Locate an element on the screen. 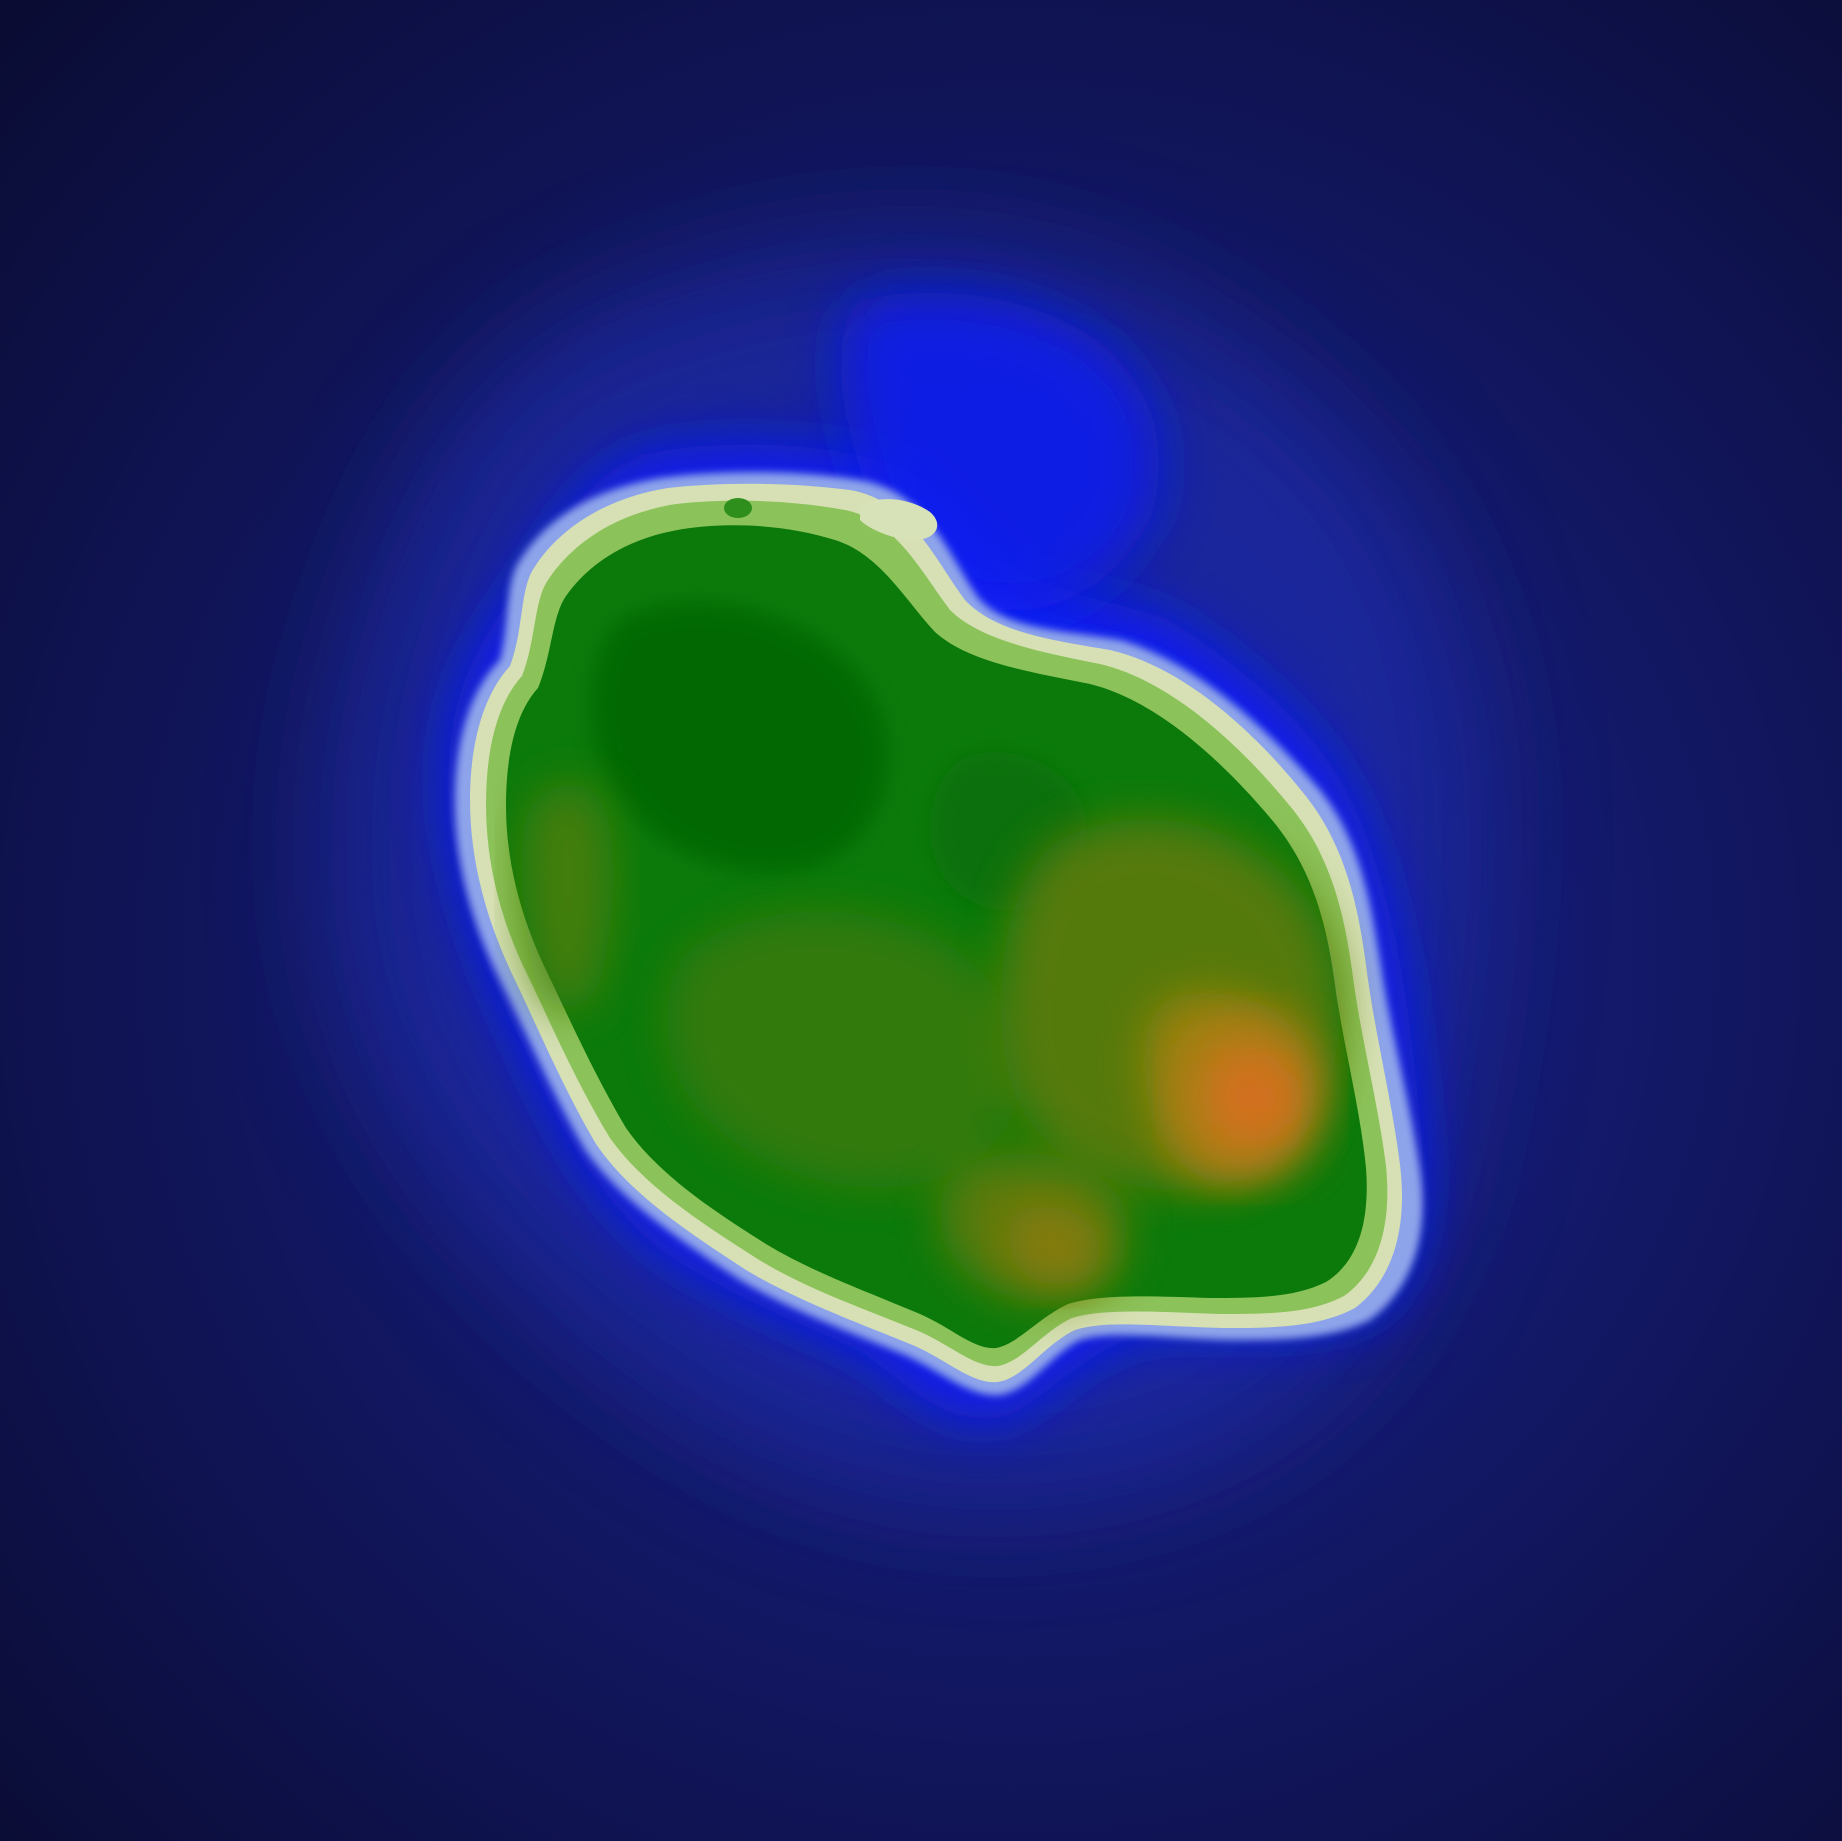 Image resolution: width=1842 pixels, height=1841 pixels. forest-dark-patch is located at coordinates (739, 737).